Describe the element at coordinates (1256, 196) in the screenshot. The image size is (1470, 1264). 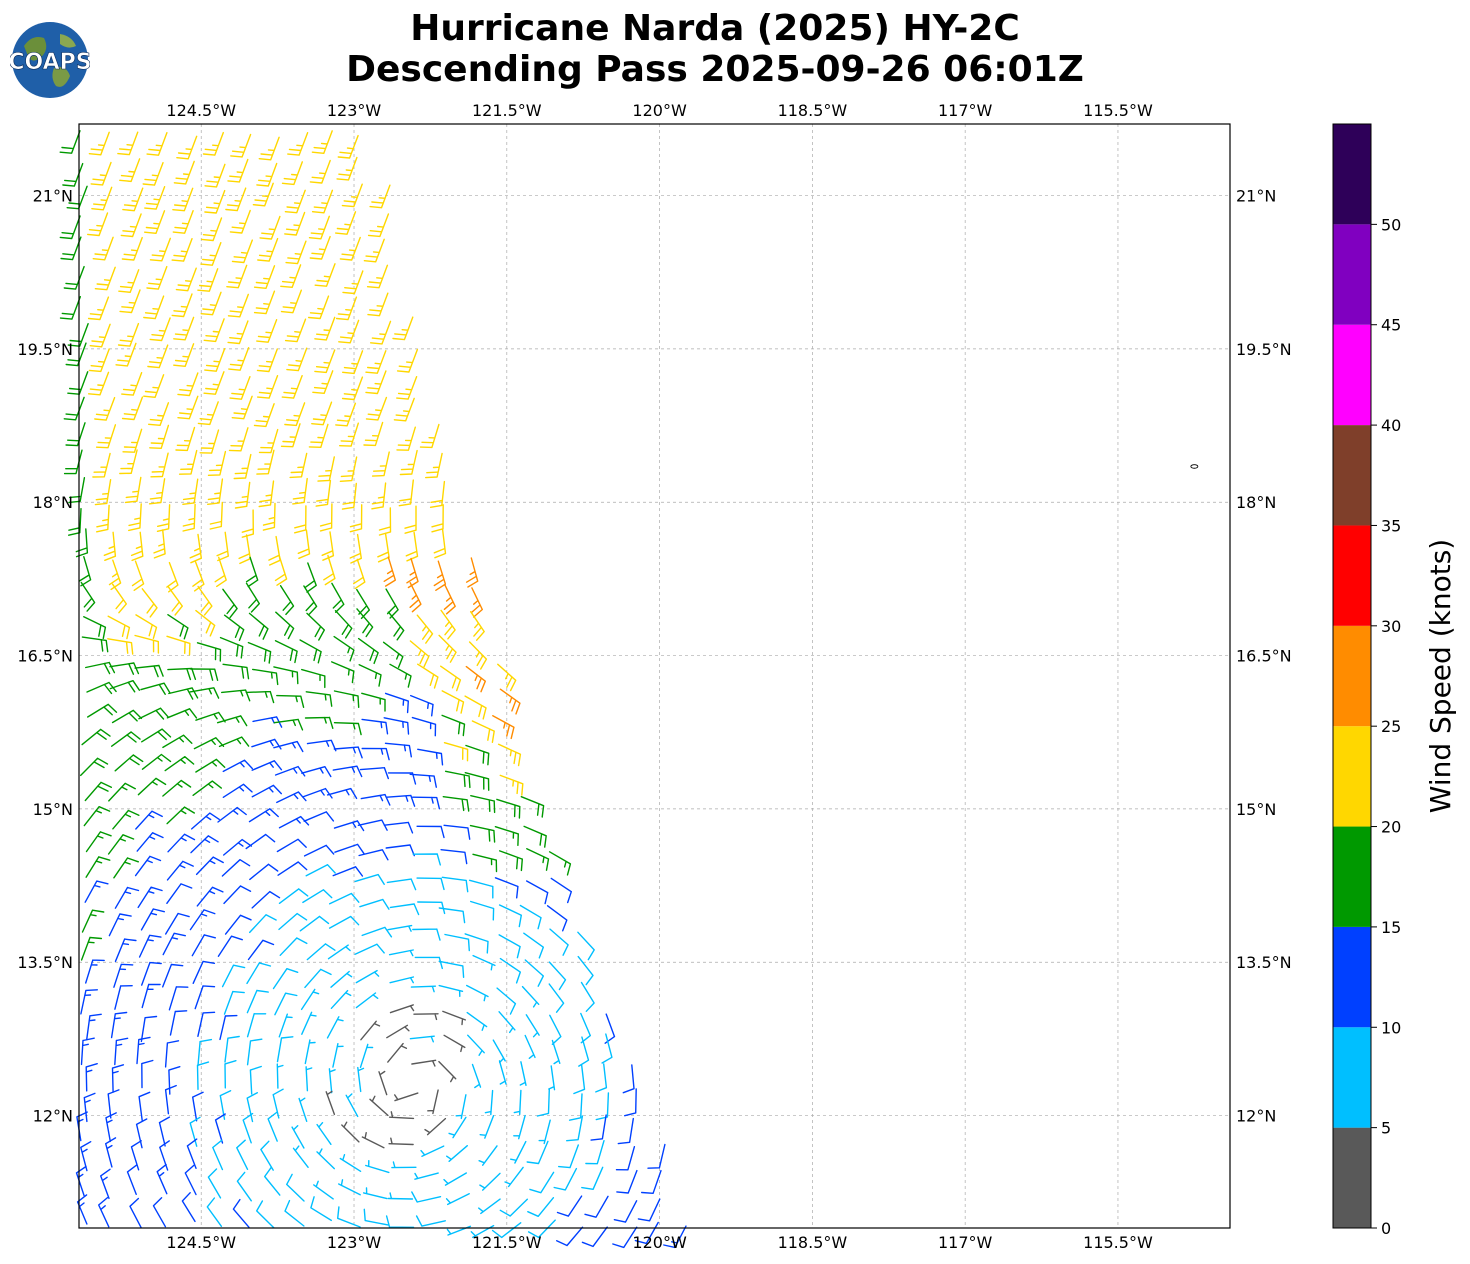
I see `y-tick-label-right: 21°N` at that location.